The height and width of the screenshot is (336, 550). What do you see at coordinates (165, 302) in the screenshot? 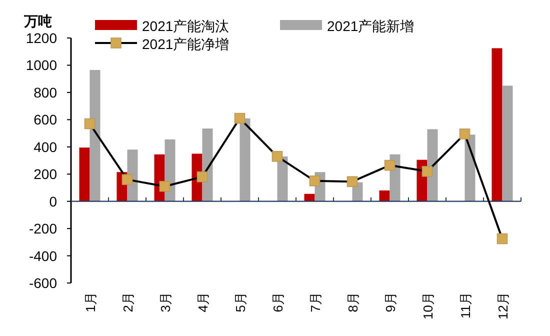
I see `x-tick-label: 3月` at bounding box center [165, 302].